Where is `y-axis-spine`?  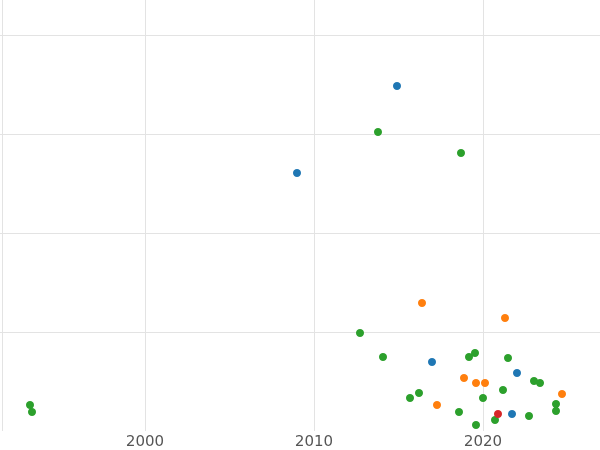 y-axis-spine is located at coordinates (2, 215).